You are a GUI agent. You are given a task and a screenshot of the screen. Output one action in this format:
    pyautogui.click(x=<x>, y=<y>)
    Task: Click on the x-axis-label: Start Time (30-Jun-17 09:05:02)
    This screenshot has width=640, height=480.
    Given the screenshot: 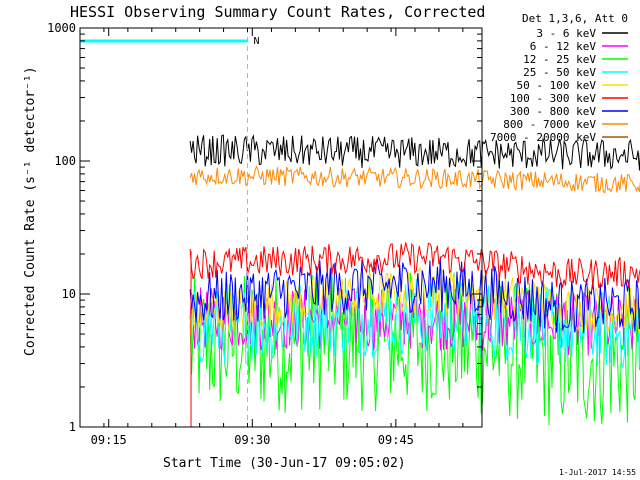 What is the action you would take?
    pyautogui.click(x=284, y=463)
    